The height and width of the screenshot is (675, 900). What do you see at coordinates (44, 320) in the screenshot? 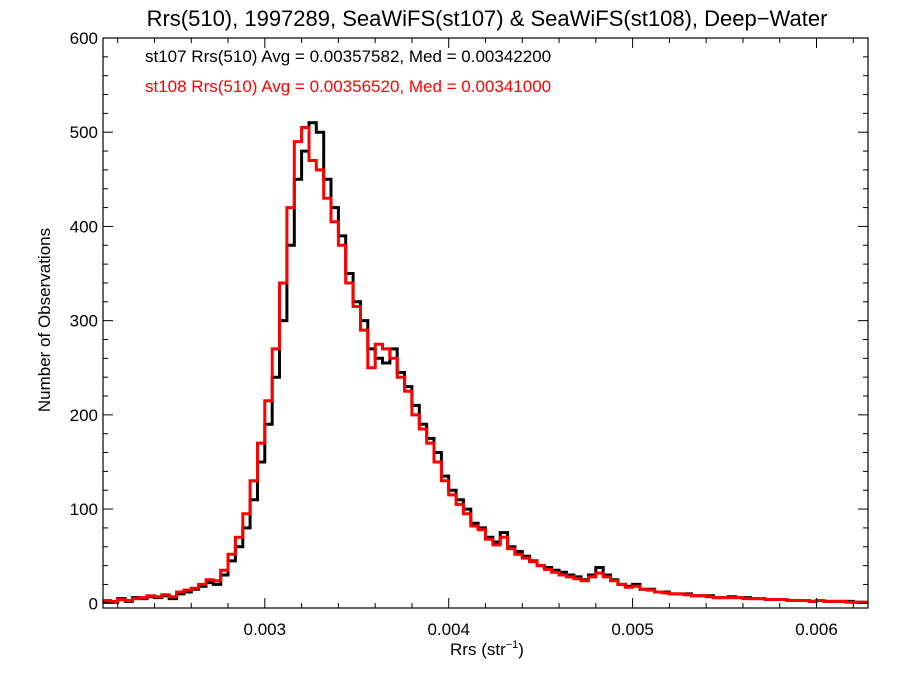
I see `y-axis-label: Number of Observations` at bounding box center [44, 320].